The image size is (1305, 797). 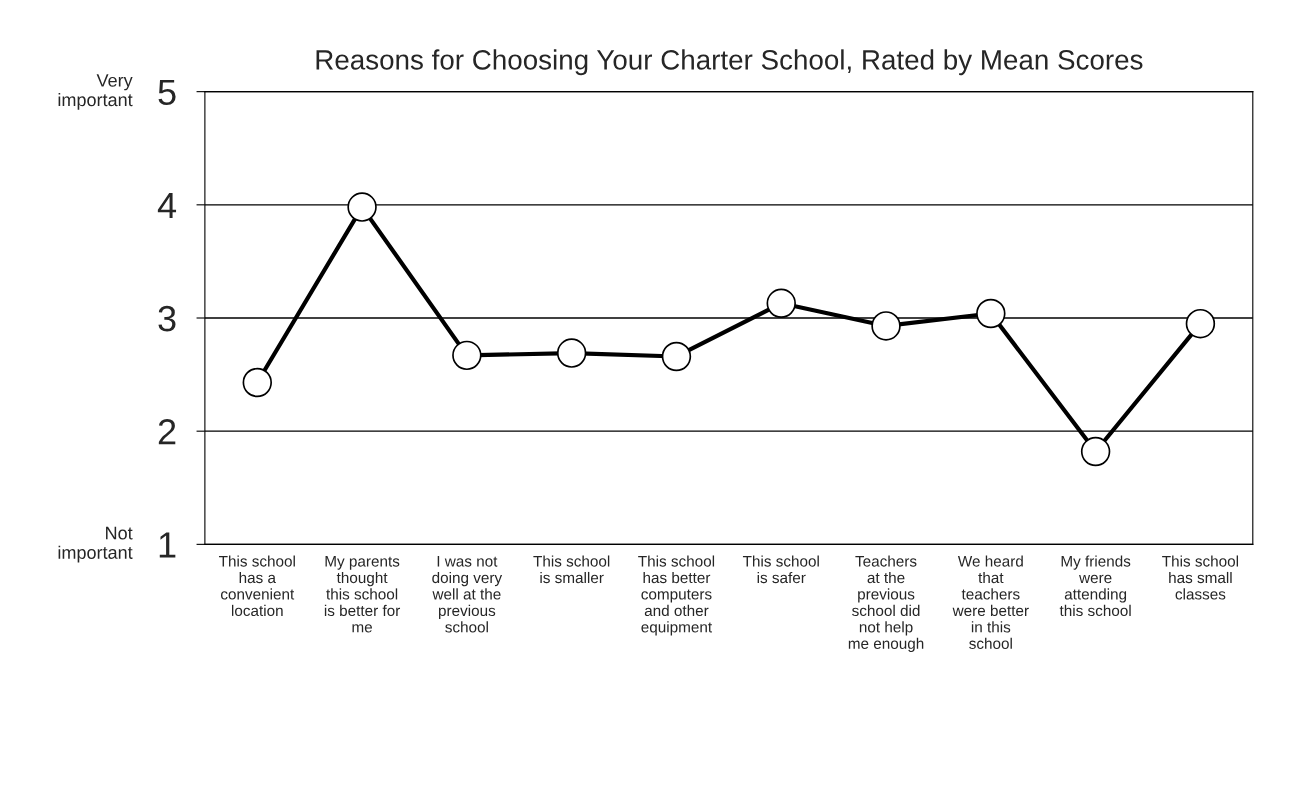 What do you see at coordinates (256, 586) in the screenshot?
I see `x-tick-label: This school has a convenient location` at bounding box center [256, 586].